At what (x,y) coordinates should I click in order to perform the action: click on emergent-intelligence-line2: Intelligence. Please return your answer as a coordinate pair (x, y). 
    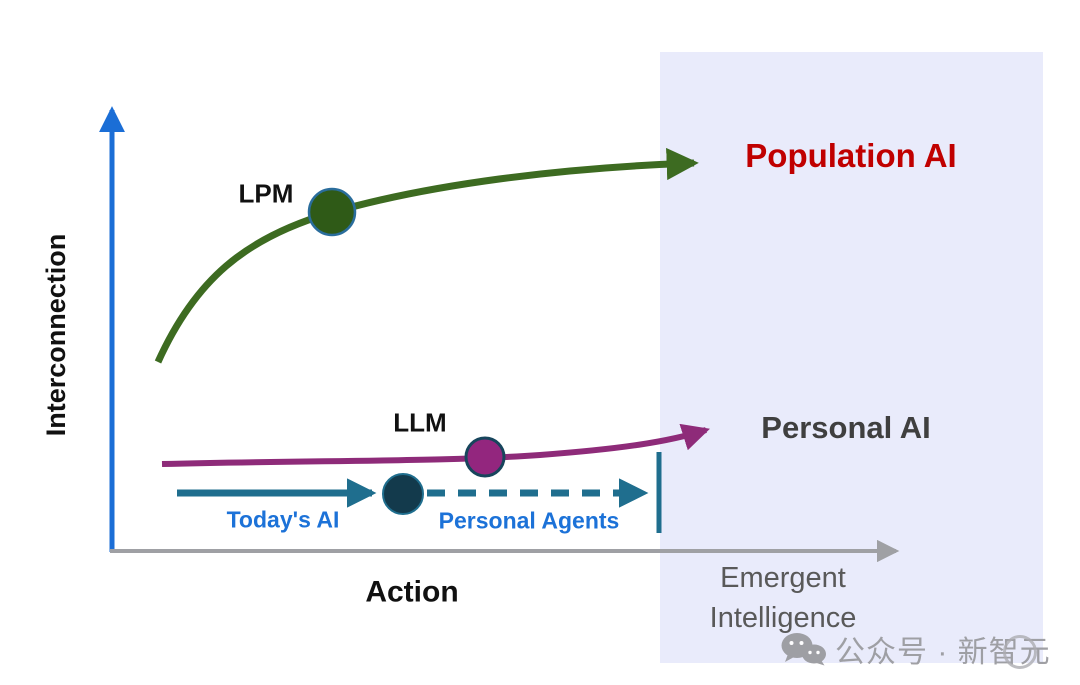
    Looking at the image, I should click on (783, 618).